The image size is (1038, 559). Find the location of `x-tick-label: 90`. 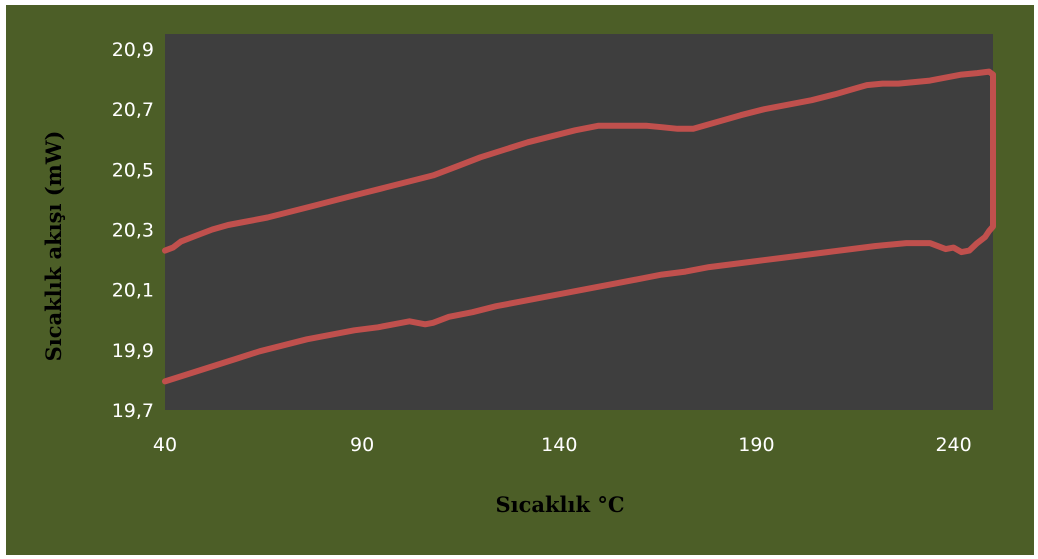

x-tick-label: 90 is located at coordinates (362, 445).